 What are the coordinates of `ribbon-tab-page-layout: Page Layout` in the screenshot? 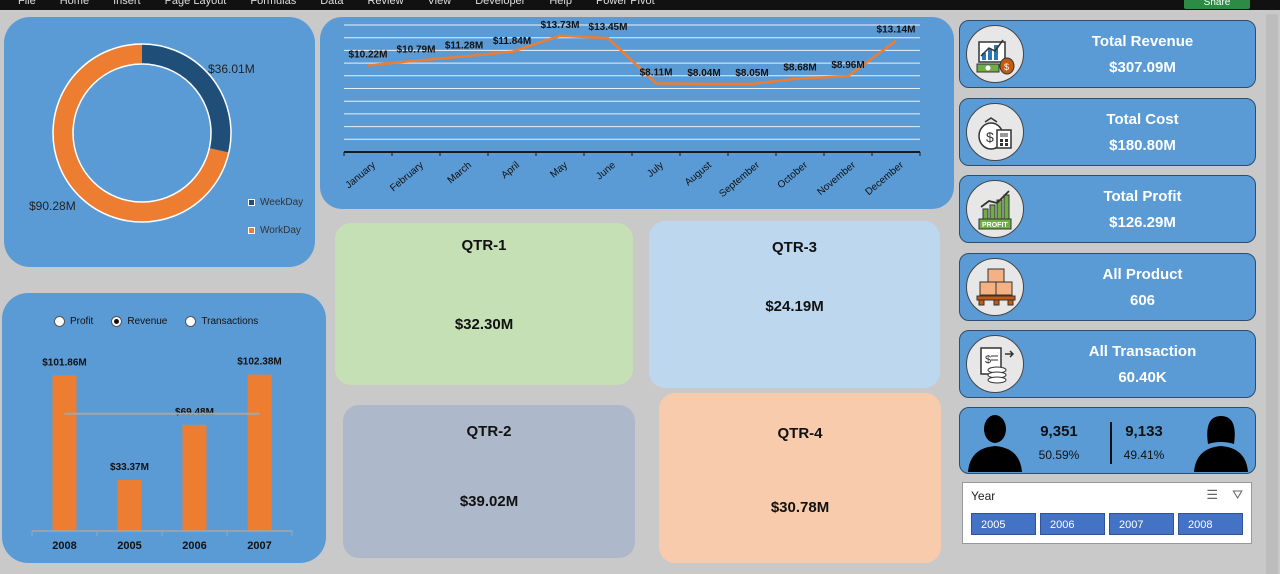 It's located at (195, 3).